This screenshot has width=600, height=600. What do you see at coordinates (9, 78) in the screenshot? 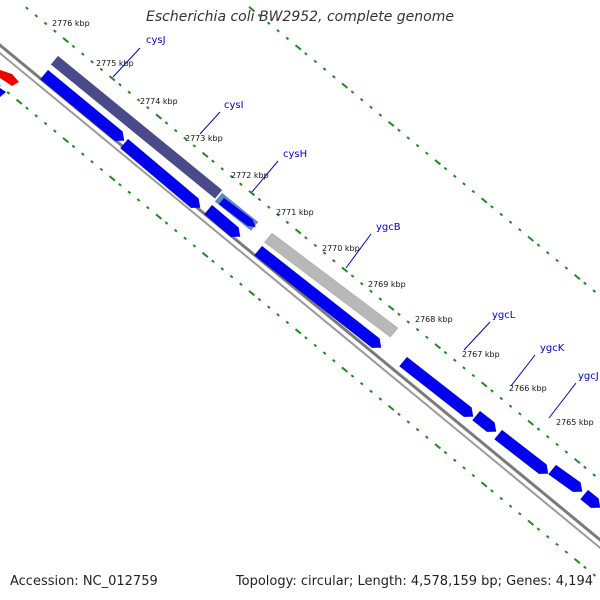
I see `rna-feature` at bounding box center [9, 78].